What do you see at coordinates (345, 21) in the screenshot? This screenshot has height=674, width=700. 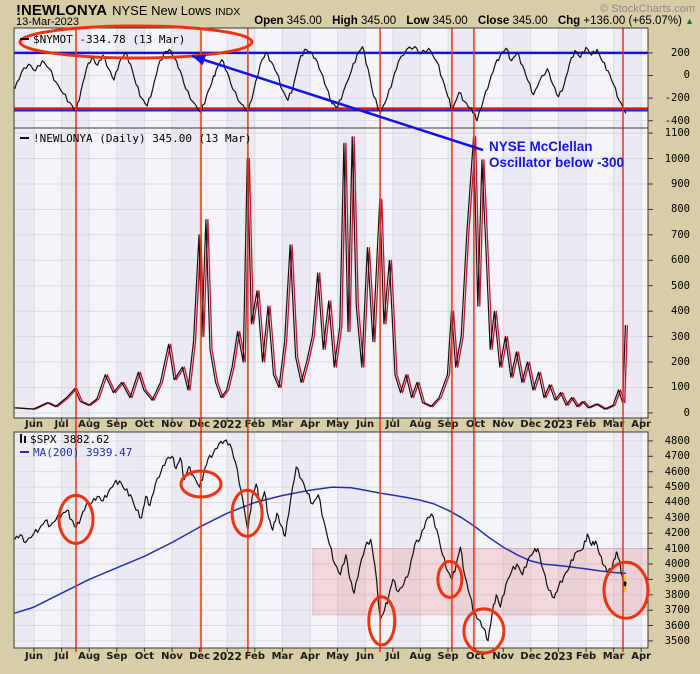 I see `high-label: High` at bounding box center [345, 21].